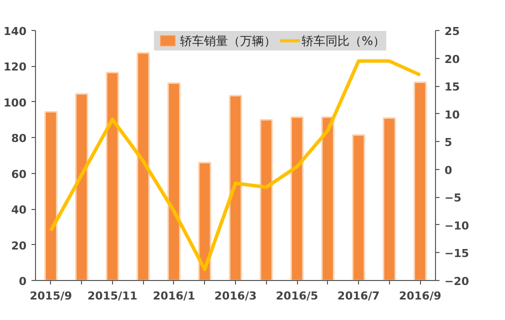  What do you see at coordinates (457, 253) in the screenshot?
I see `y2-tick-label: −15` at bounding box center [457, 253].